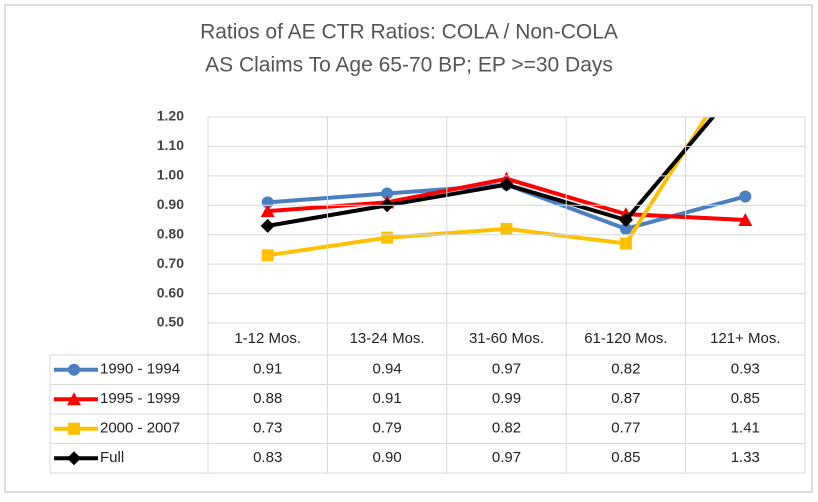 The width and height of the screenshot is (818, 502). What do you see at coordinates (267, 428) in the screenshot?
I see `table-value: 0.73` at bounding box center [267, 428].